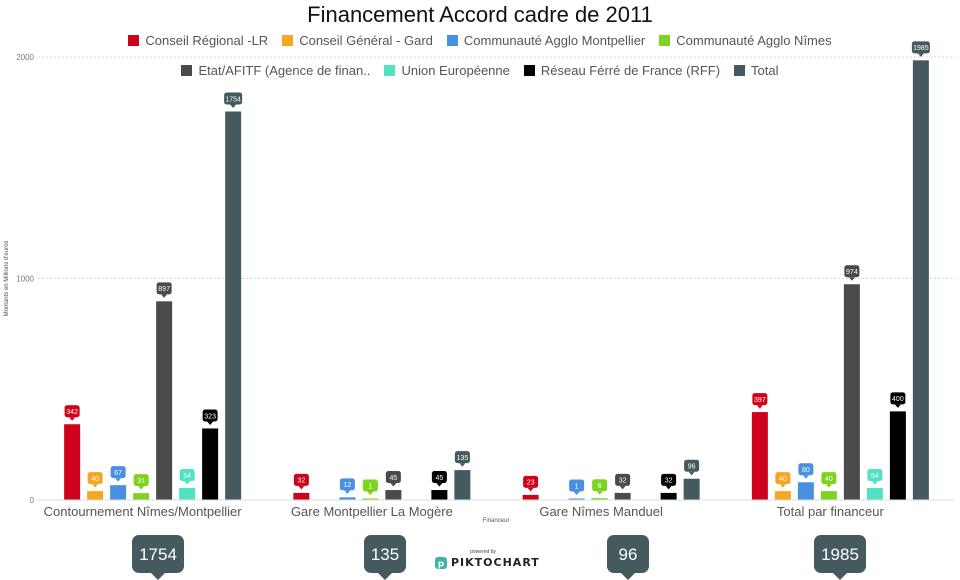  Describe the element at coordinates (25, 57) in the screenshot. I see `y-tick-label: 2000` at that location.